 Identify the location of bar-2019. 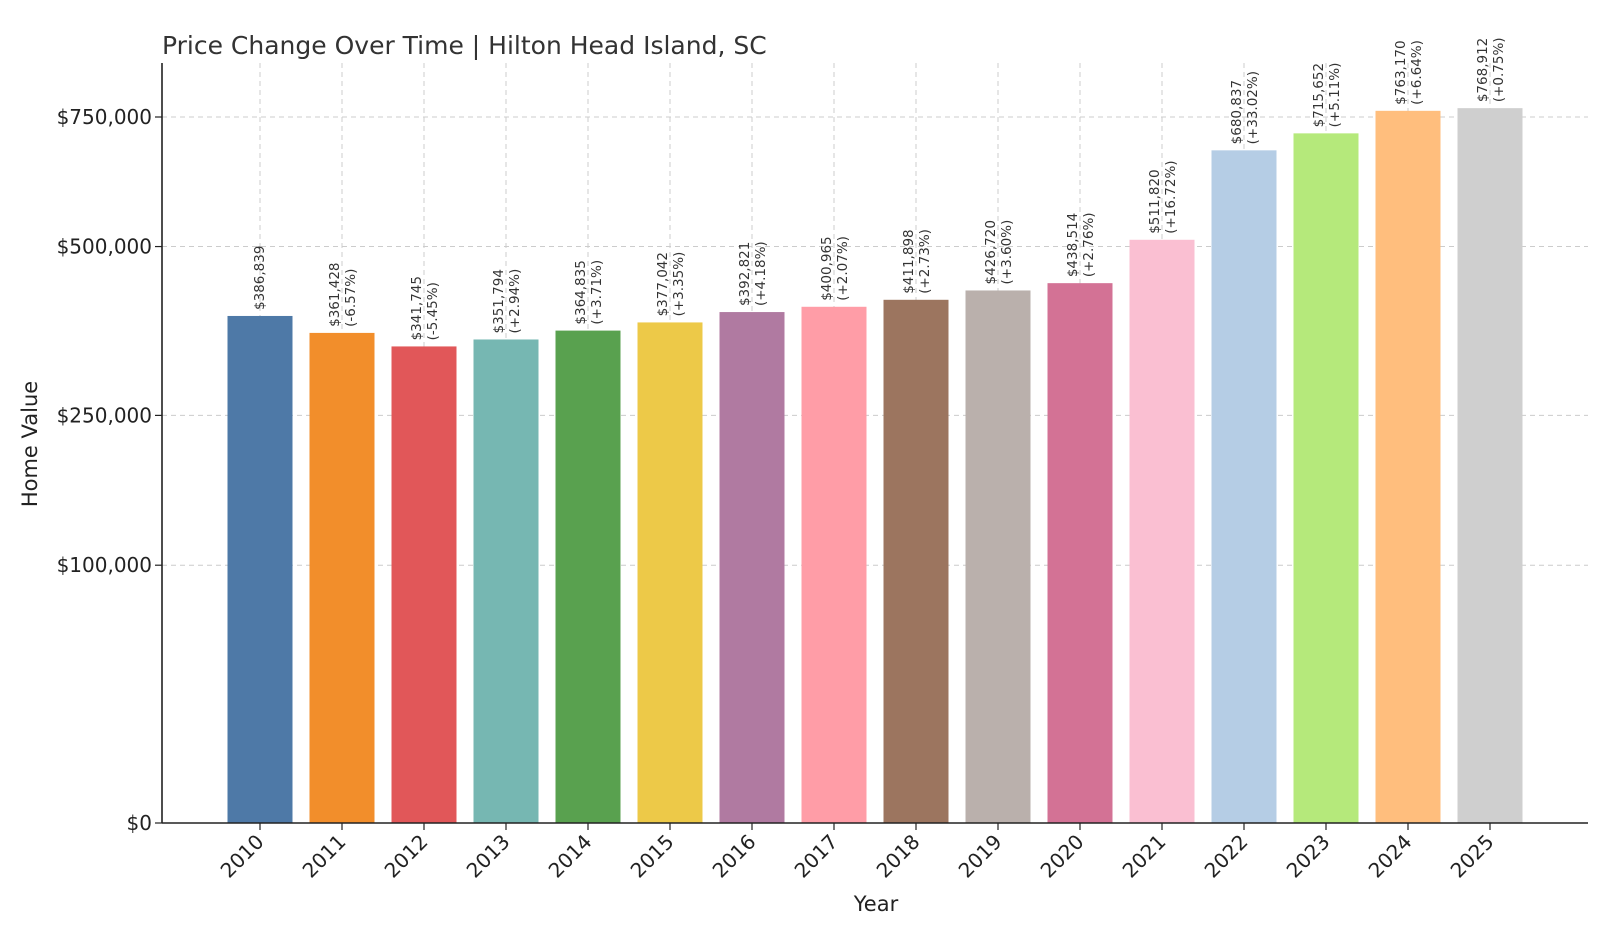
(998, 557).